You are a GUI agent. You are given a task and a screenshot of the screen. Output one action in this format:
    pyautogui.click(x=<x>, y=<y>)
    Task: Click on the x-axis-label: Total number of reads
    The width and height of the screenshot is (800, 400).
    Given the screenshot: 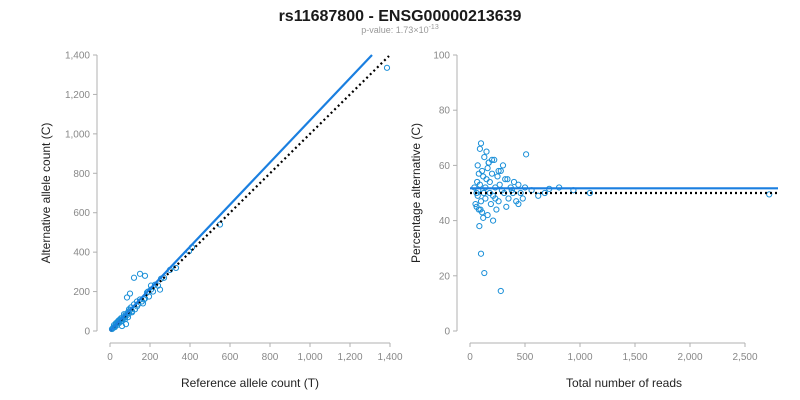 What is the action you would take?
    pyautogui.click(x=624, y=383)
    